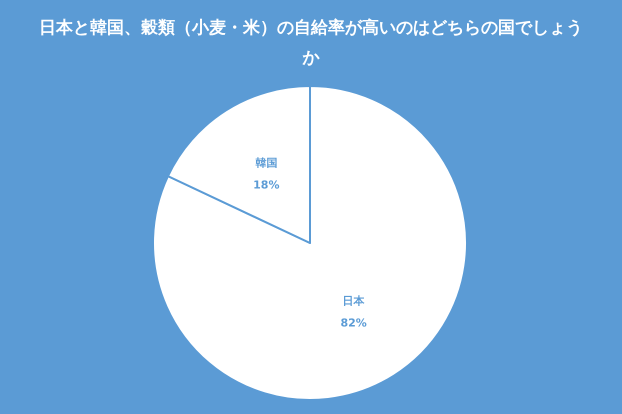  Describe the element at coordinates (353, 323) in the screenshot. I see `data-label: 82%` at that location.